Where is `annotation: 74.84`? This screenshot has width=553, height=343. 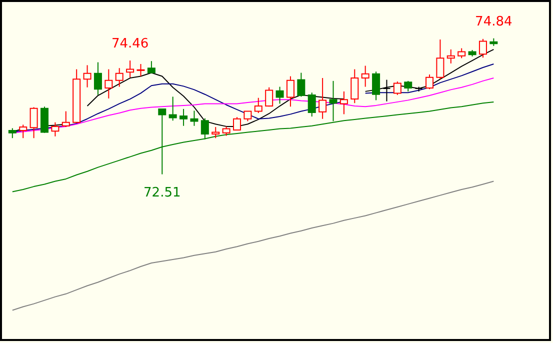 annotation: 74.84 is located at coordinates (493, 22).